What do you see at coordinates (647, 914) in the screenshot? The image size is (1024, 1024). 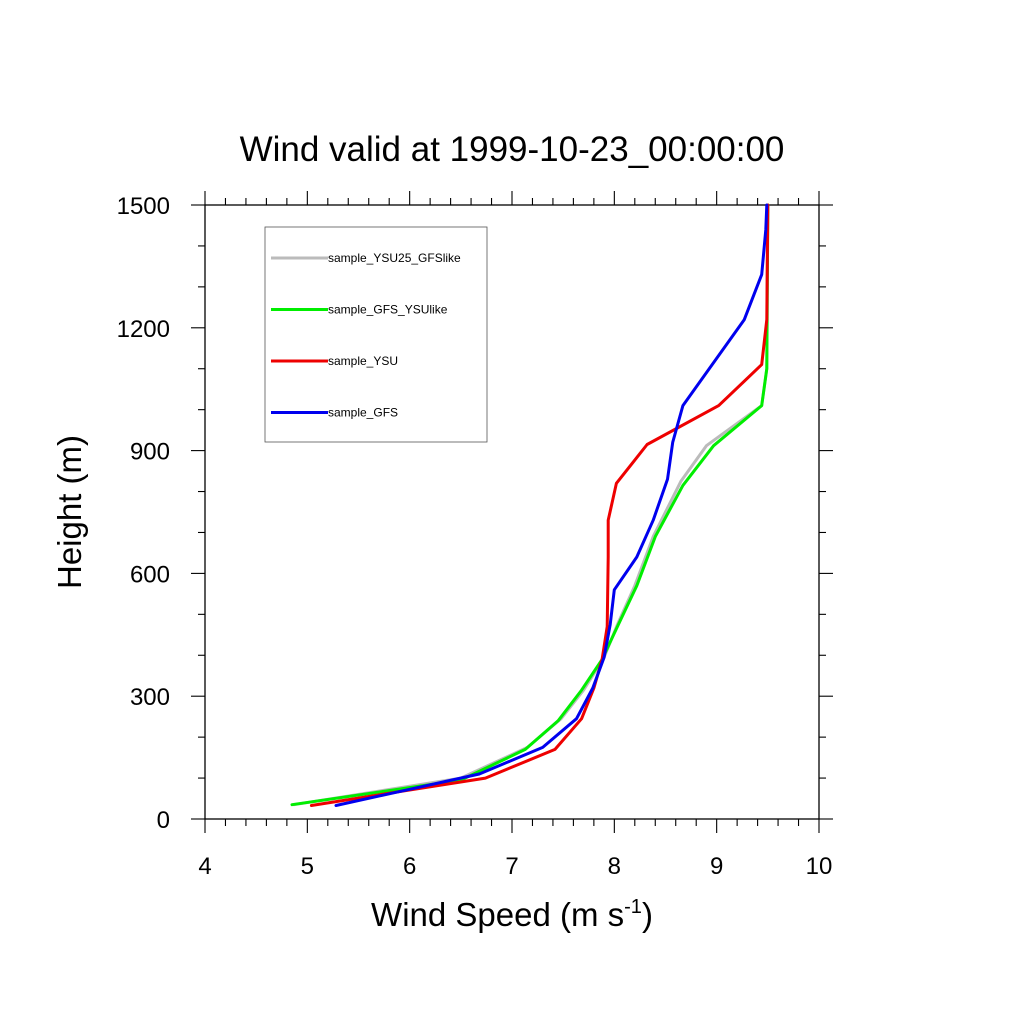 I see `x-axis-label-end: )` at bounding box center [647, 914].